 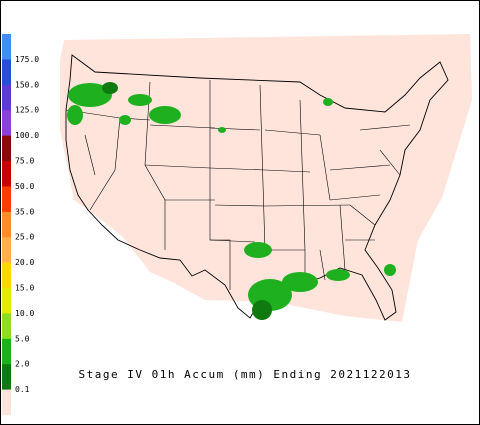 I want to click on legend-label: 100.0, so click(x=27, y=135).